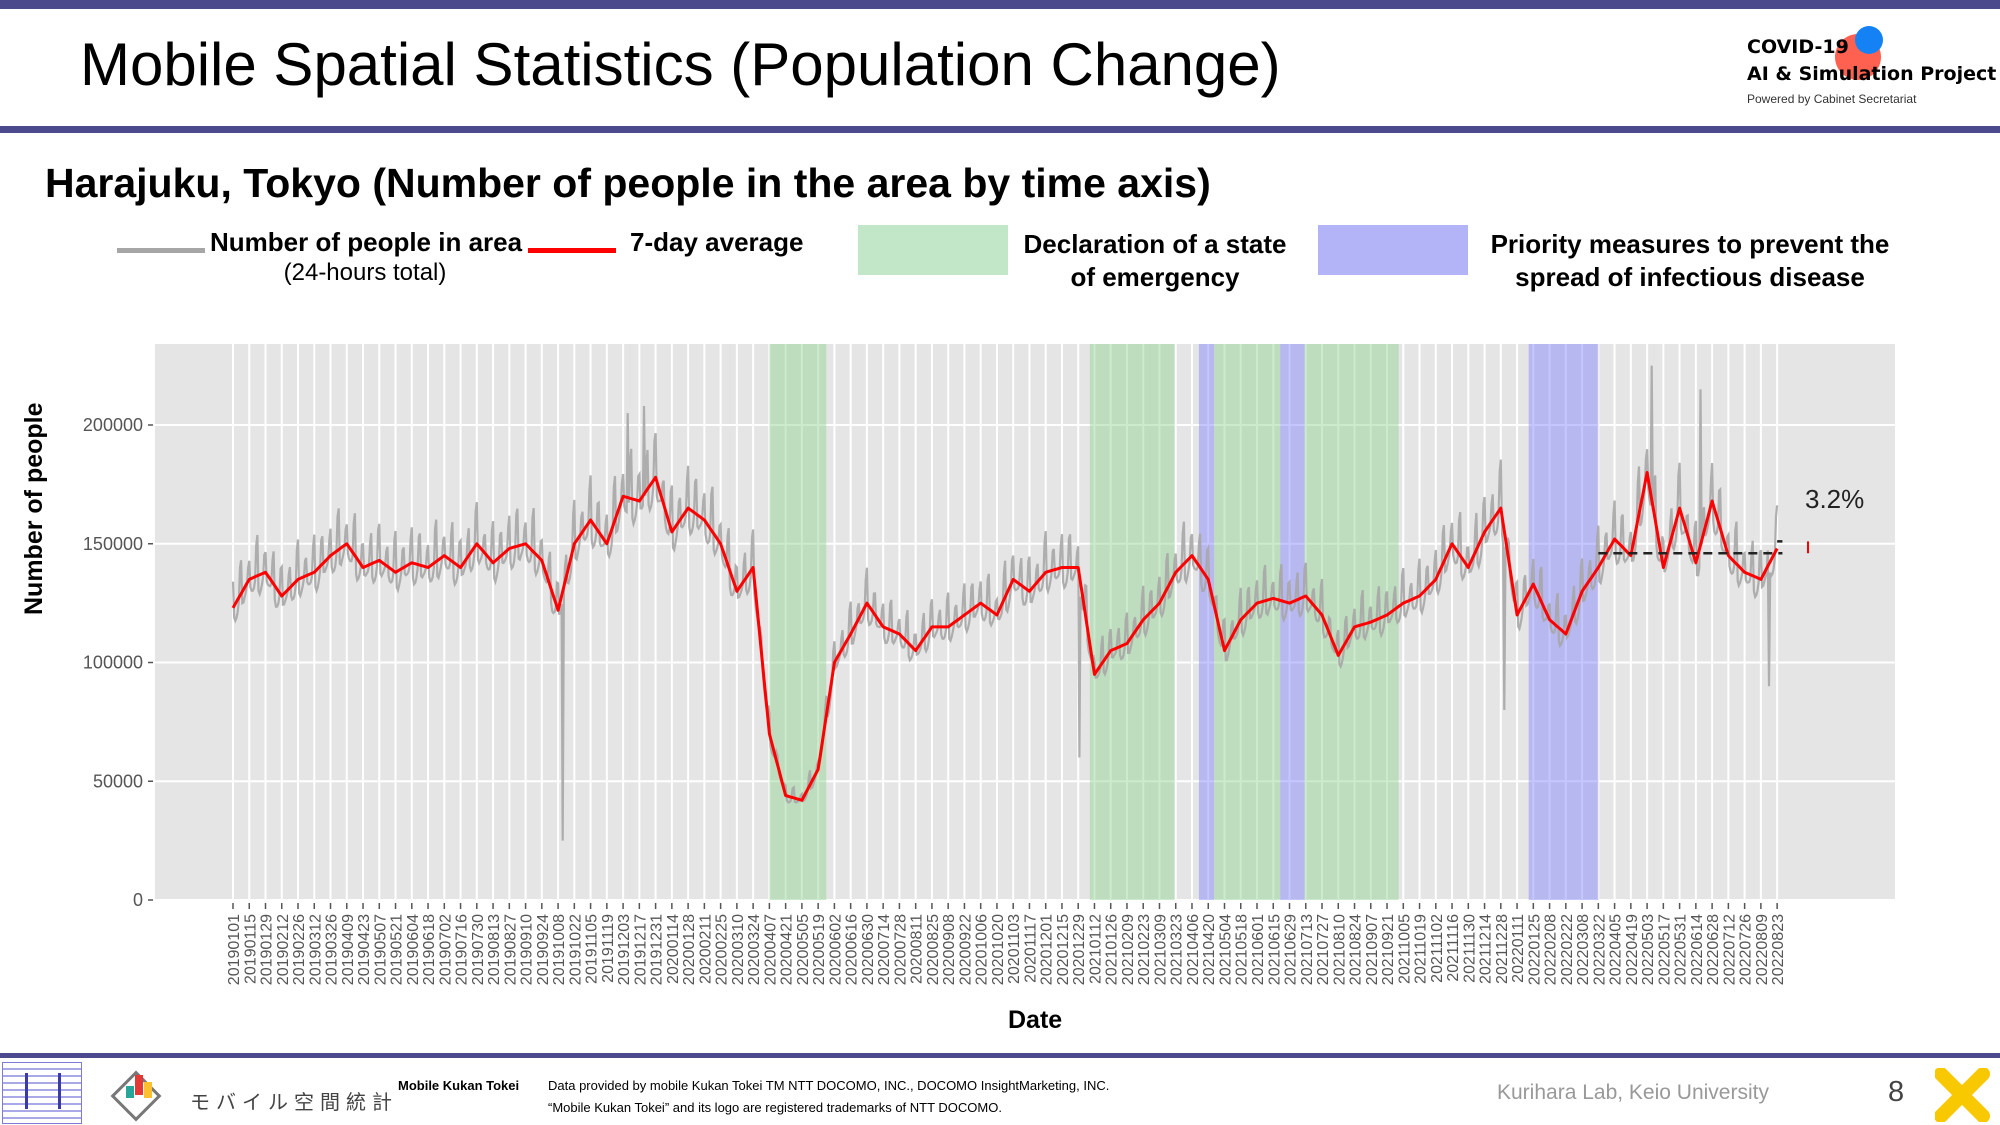 Image resolution: width=2000 pixels, height=1125 pixels. I want to click on x-tick-label: 20211005, so click(1404, 949).